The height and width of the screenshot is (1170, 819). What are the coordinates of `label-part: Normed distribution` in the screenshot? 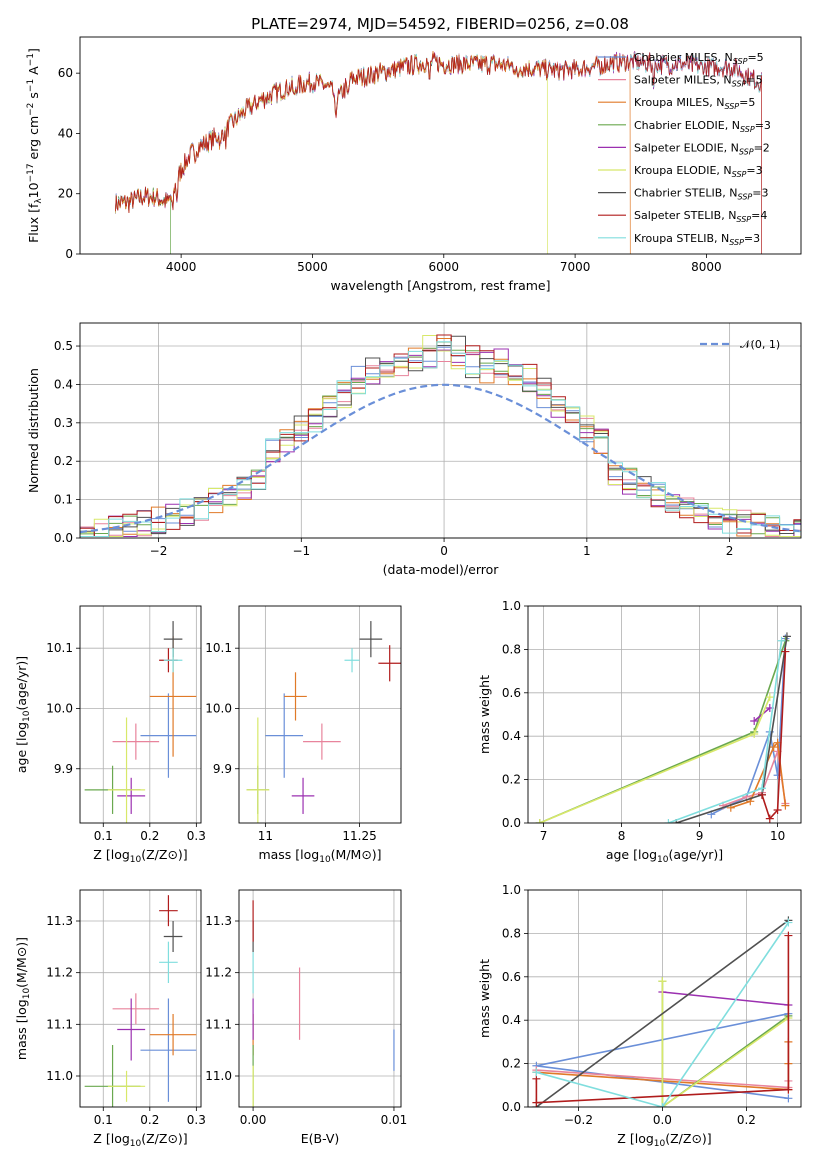 It's located at (33, 430).